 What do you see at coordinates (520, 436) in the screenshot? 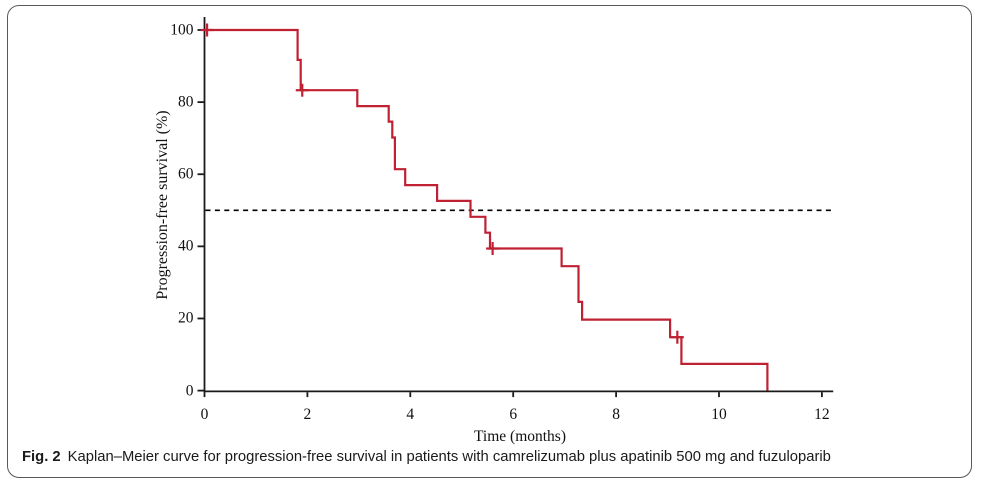
I see `x-axis-title: Time (months)` at bounding box center [520, 436].